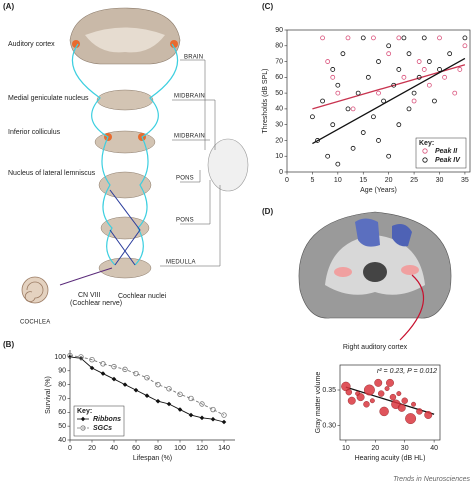  What do you see at coordinates (318, 403) in the screenshot?
I see `y-axis-label: Gray matter volume` at bounding box center [318, 403].